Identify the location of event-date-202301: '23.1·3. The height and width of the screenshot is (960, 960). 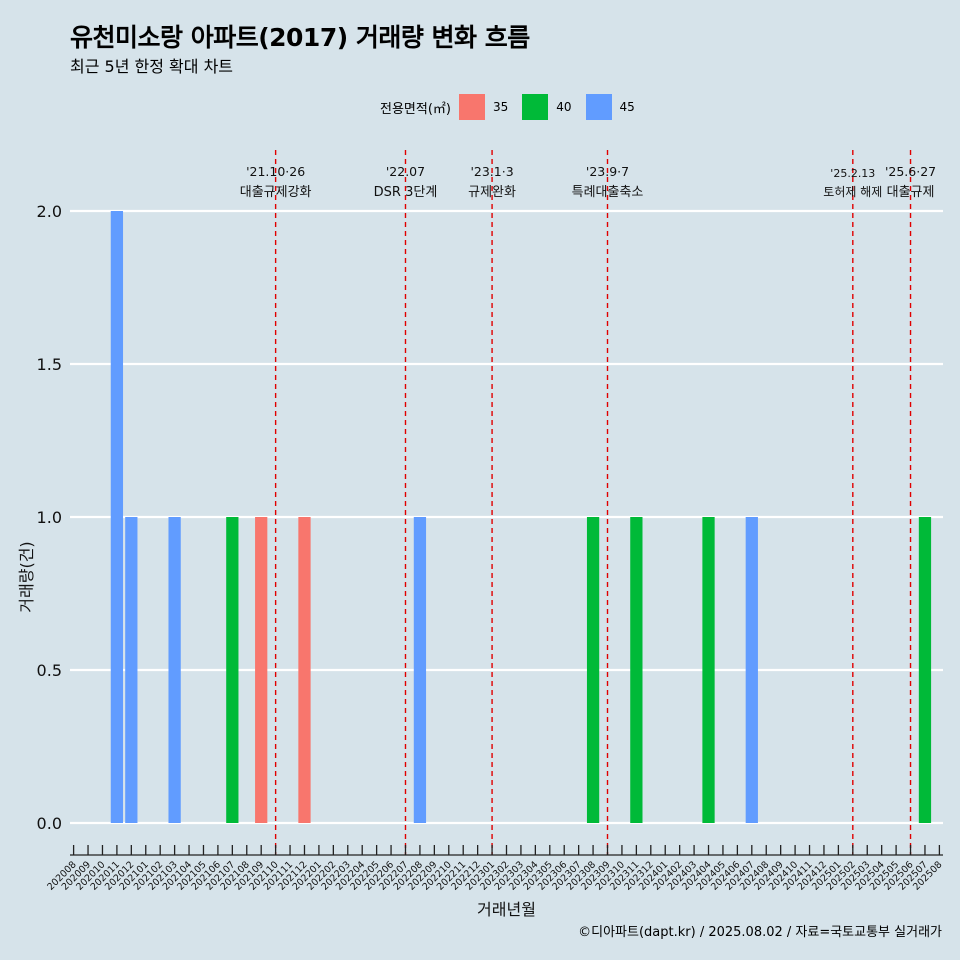
(491, 171).